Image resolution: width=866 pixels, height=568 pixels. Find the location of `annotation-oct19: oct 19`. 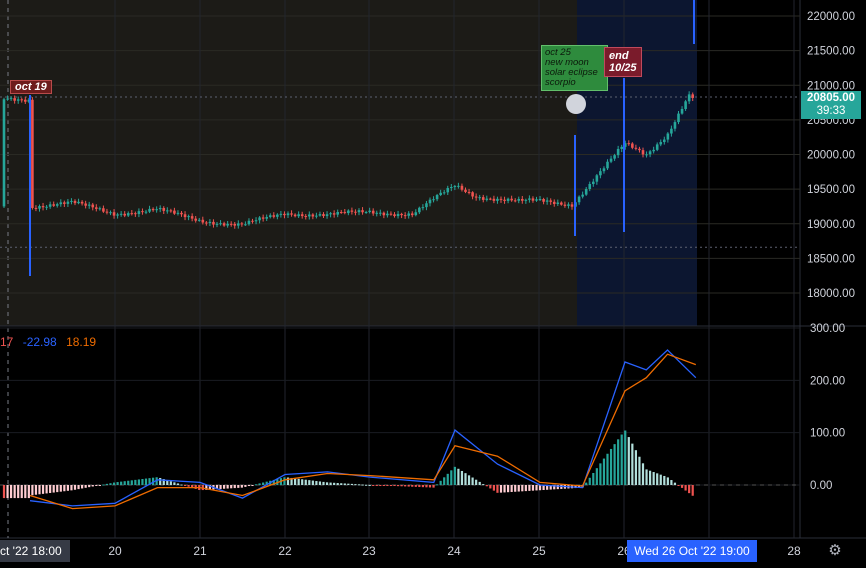

annotation-oct19: oct 19 is located at coordinates (31, 87).